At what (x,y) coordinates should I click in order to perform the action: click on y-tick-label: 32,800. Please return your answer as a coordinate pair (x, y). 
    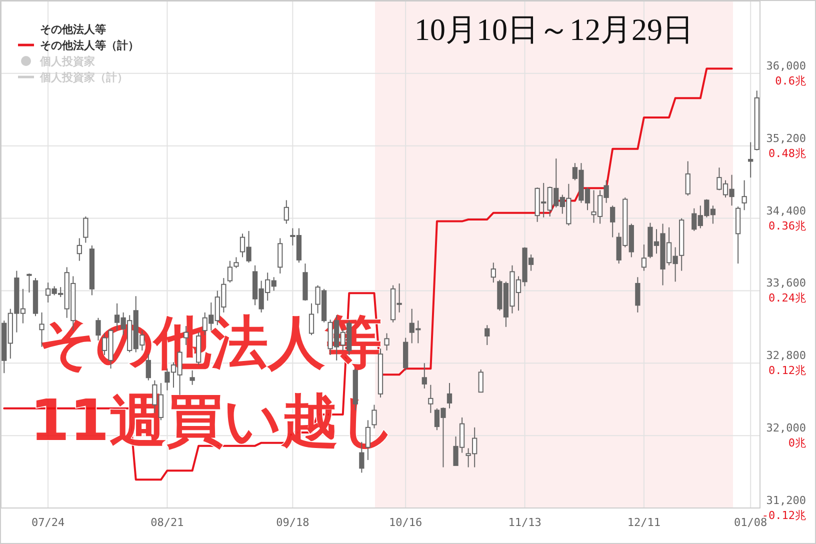
    Looking at the image, I should click on (786, 355).